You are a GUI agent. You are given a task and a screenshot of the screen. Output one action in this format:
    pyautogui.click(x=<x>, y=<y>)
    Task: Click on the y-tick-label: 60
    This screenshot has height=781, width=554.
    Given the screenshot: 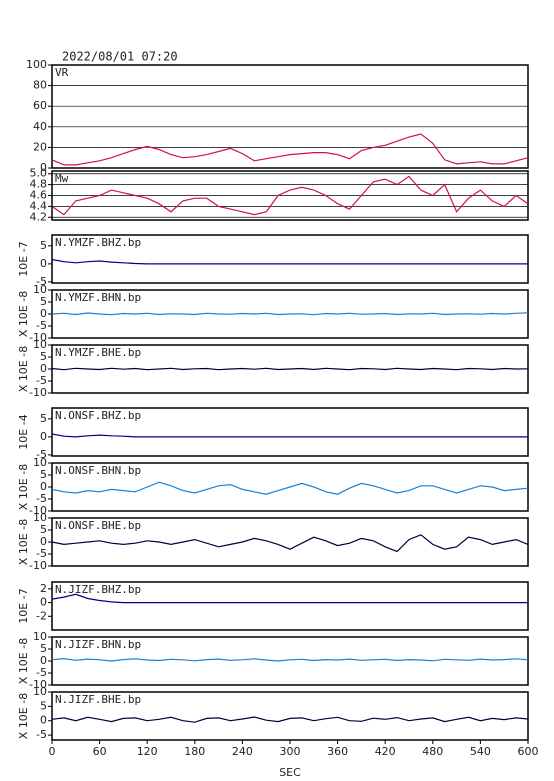 What is the action you would take?
    pyautogui.click(x=40, y=105)
    